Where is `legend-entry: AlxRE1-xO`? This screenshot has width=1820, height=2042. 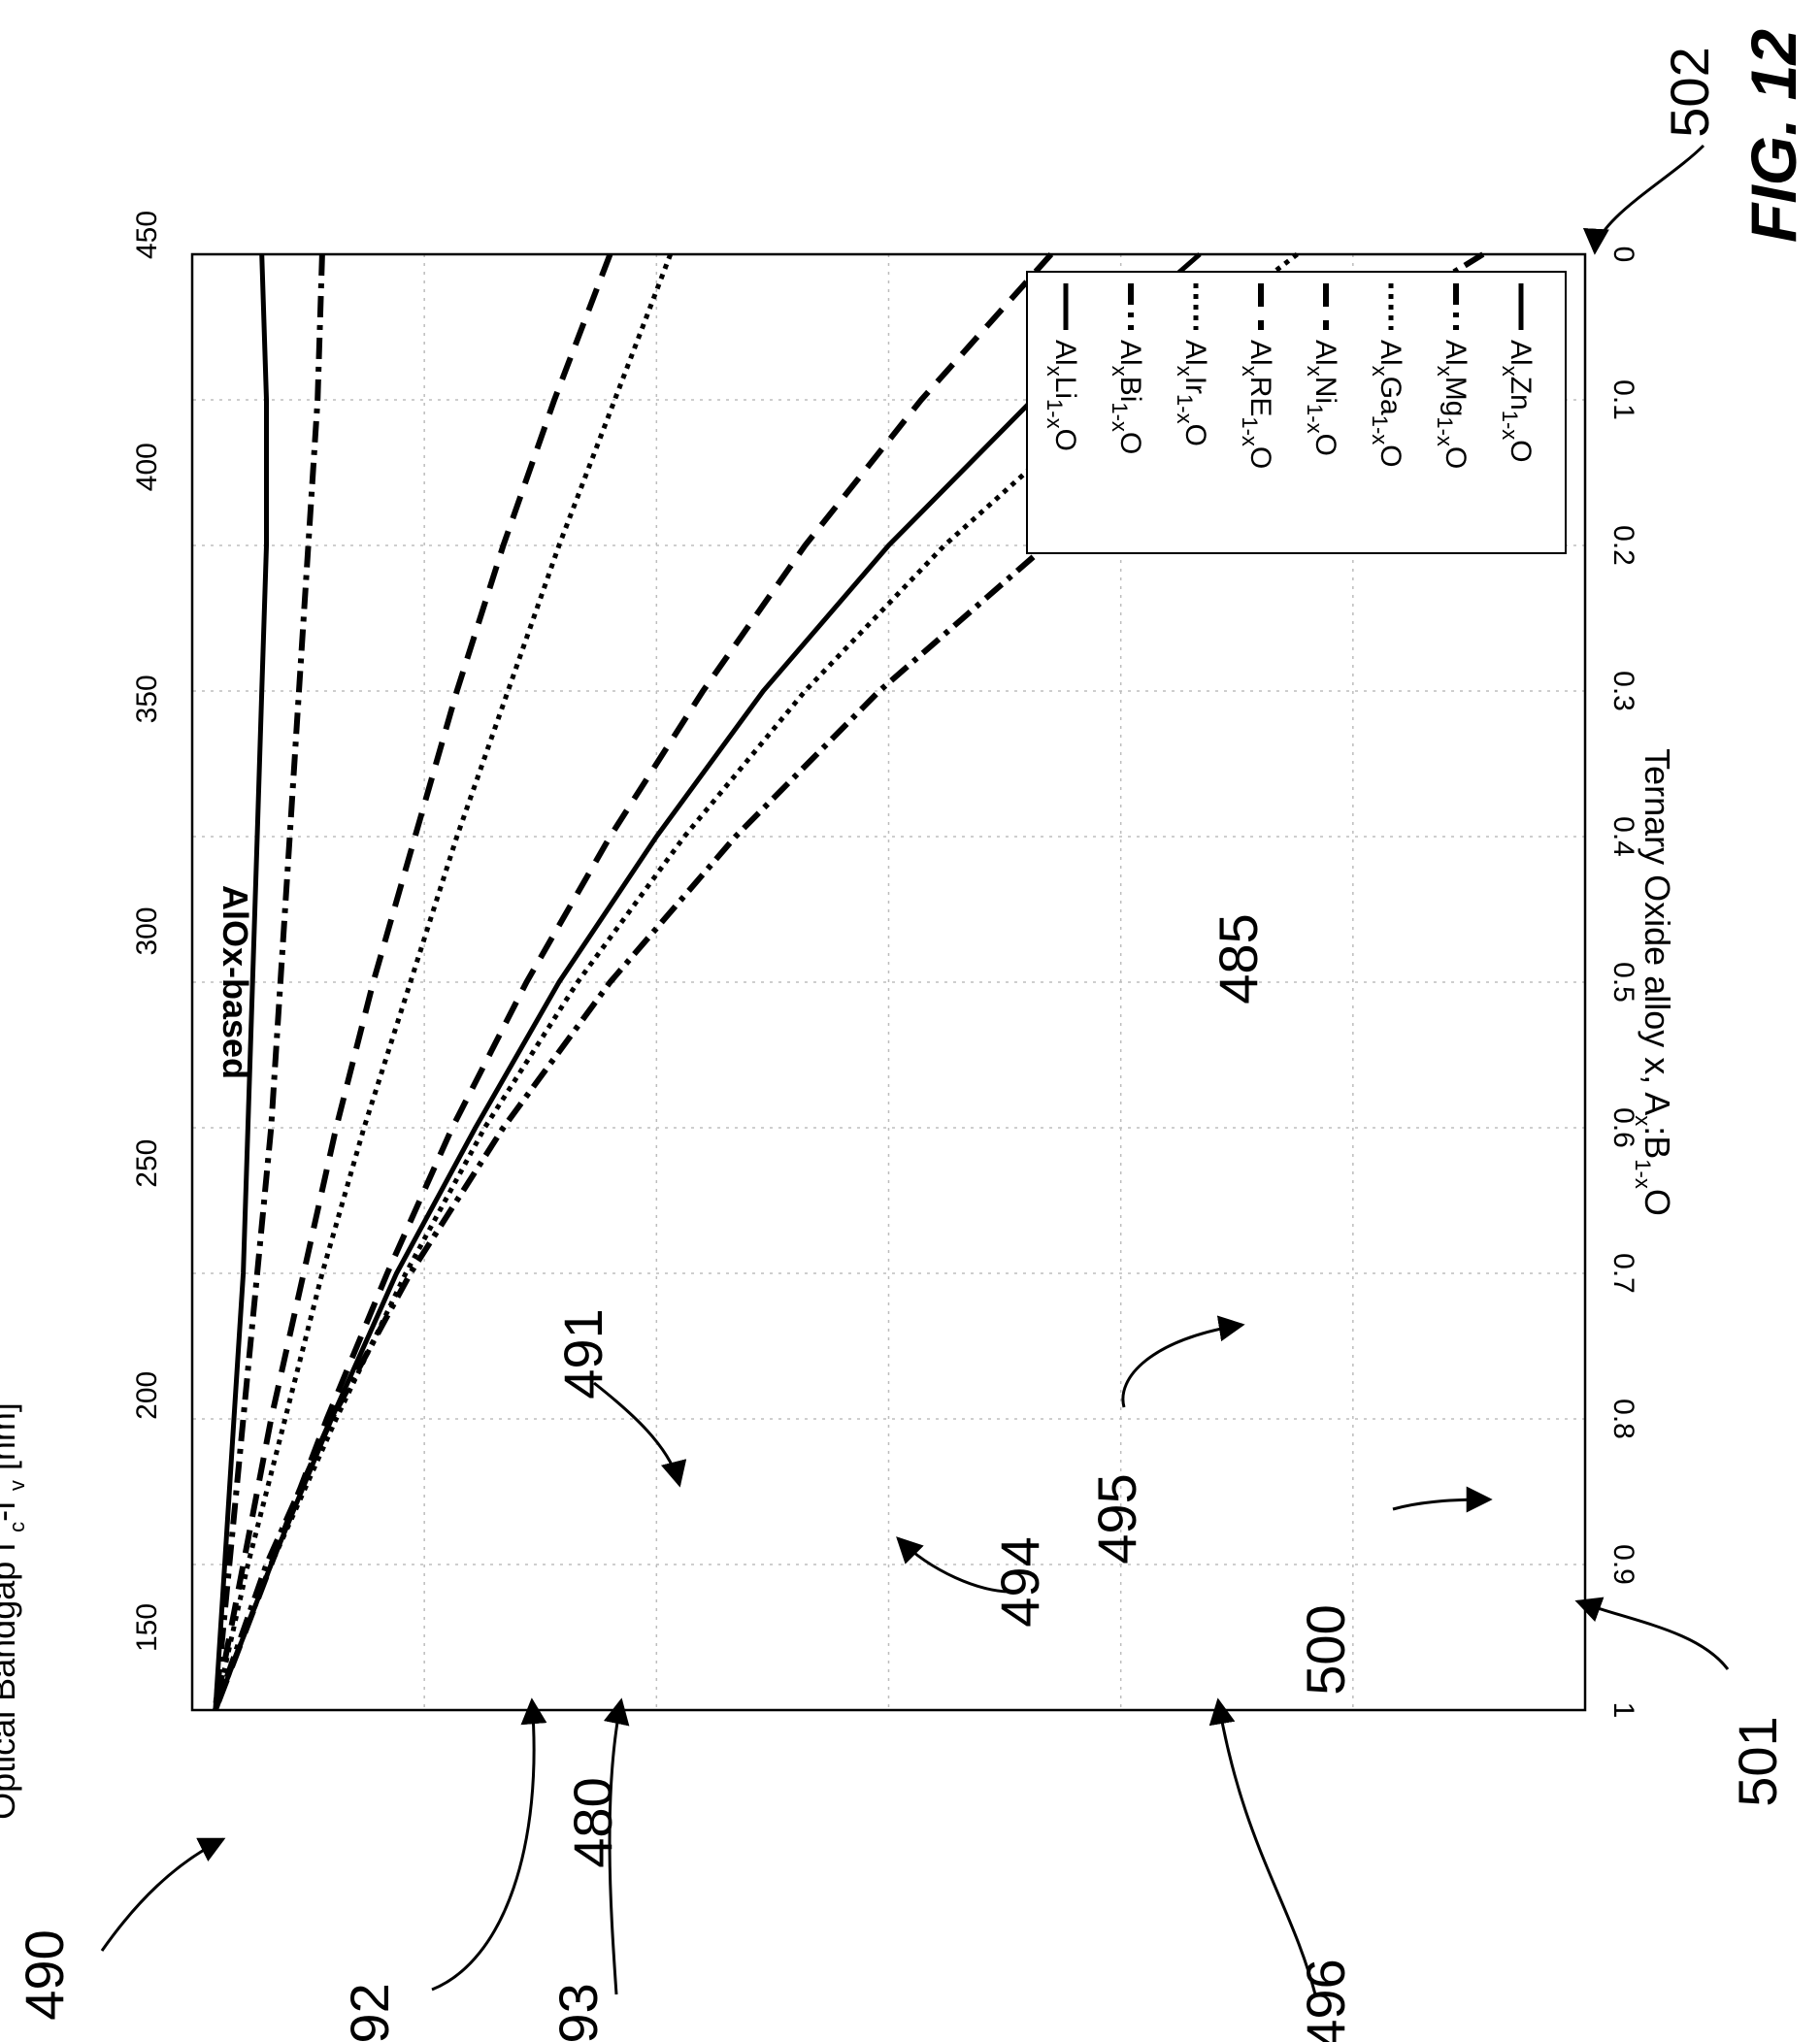 legend-entry: AlxRE1-xO is located at coordinates (1257, 405).